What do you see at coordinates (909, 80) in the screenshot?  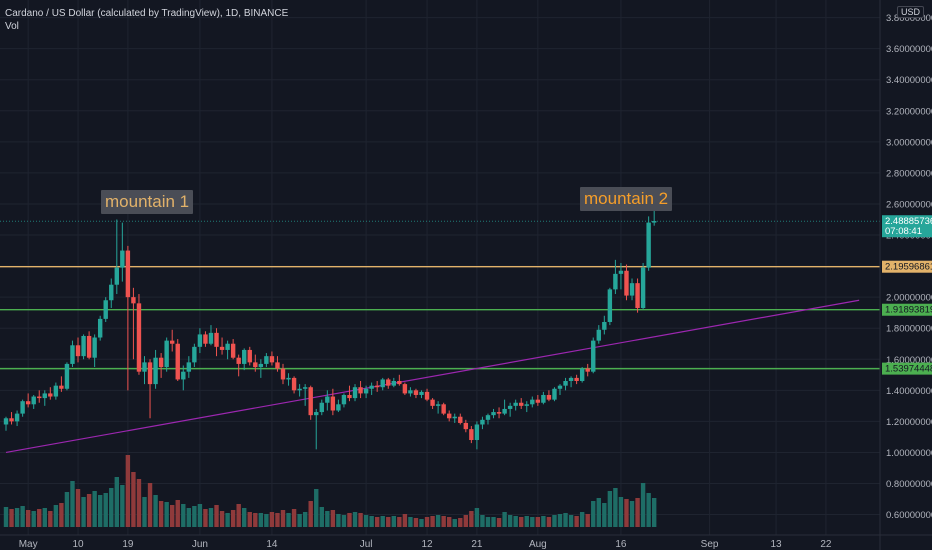 I see `y-tick-label: 3.40000000` at bounding box center [909, 80].